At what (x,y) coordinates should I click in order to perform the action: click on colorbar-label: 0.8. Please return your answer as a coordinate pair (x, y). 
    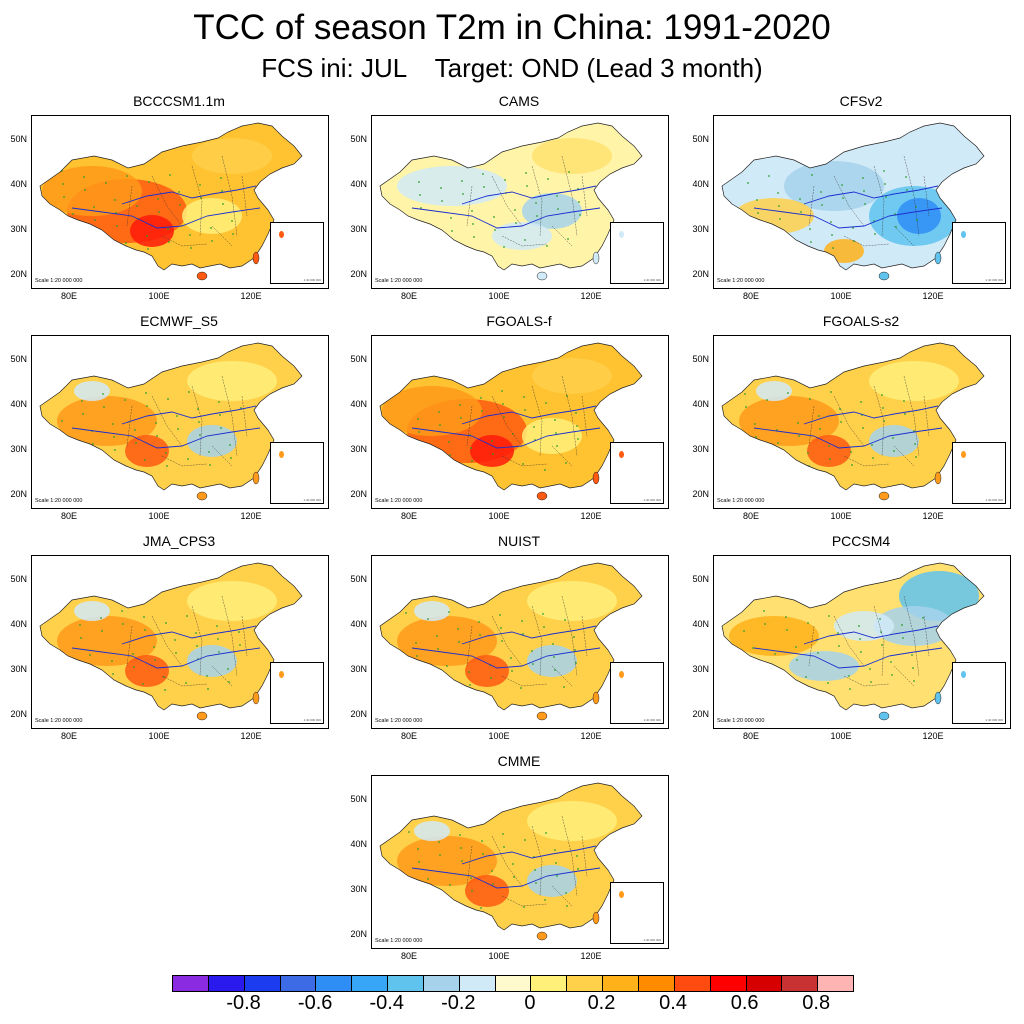
    Looking at the image, I should click on (816, 1003).